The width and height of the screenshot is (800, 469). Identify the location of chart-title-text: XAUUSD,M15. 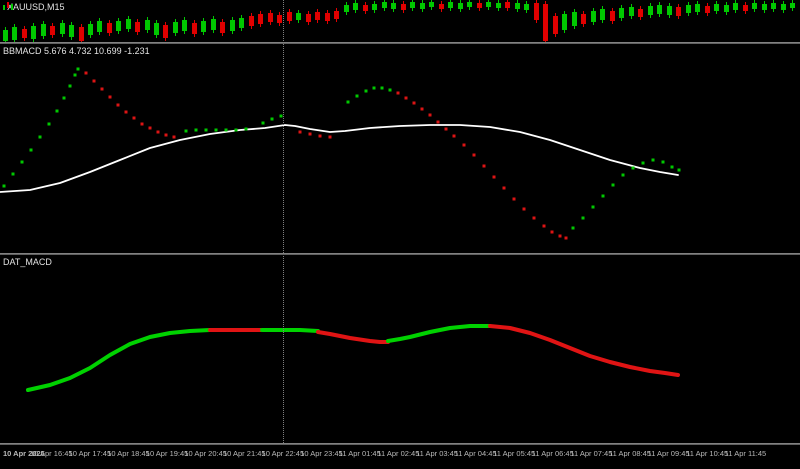
(36, 7).